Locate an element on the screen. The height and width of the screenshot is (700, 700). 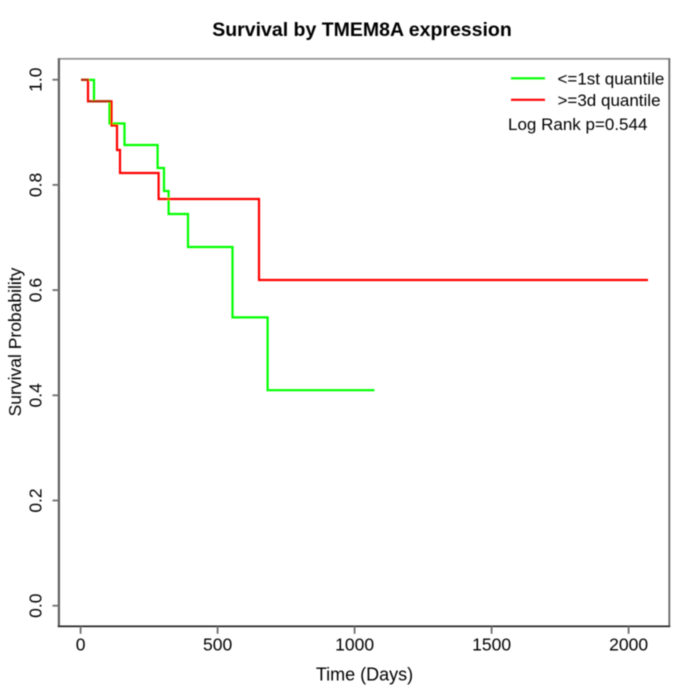
svg-text: 0.4 is located at coordinates (35, 395).